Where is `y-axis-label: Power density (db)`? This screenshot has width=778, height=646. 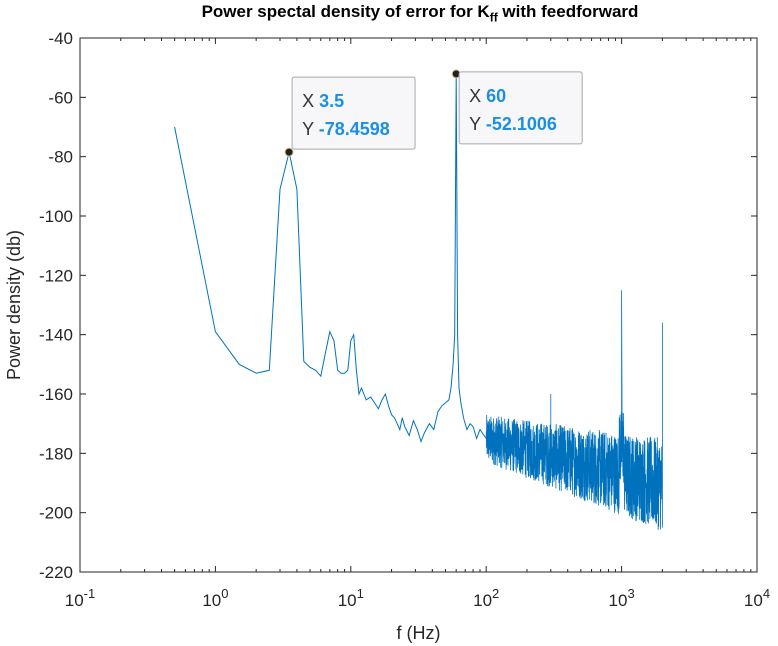
y-axis-label: Power density (db) is located at coordinates (14, 305).